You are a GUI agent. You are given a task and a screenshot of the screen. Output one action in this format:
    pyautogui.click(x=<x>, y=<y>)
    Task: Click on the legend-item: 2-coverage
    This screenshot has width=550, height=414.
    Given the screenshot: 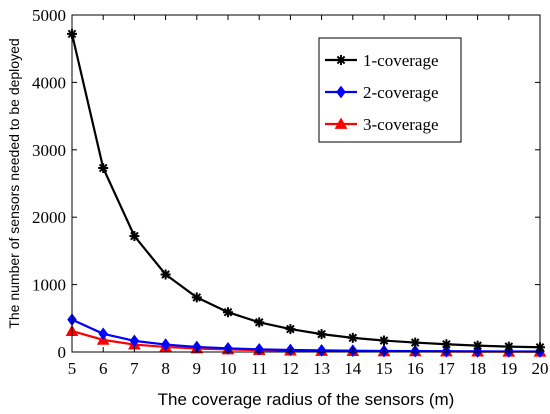 What is the action you would take?
    pyautogui.click(x=382, y=92)
    